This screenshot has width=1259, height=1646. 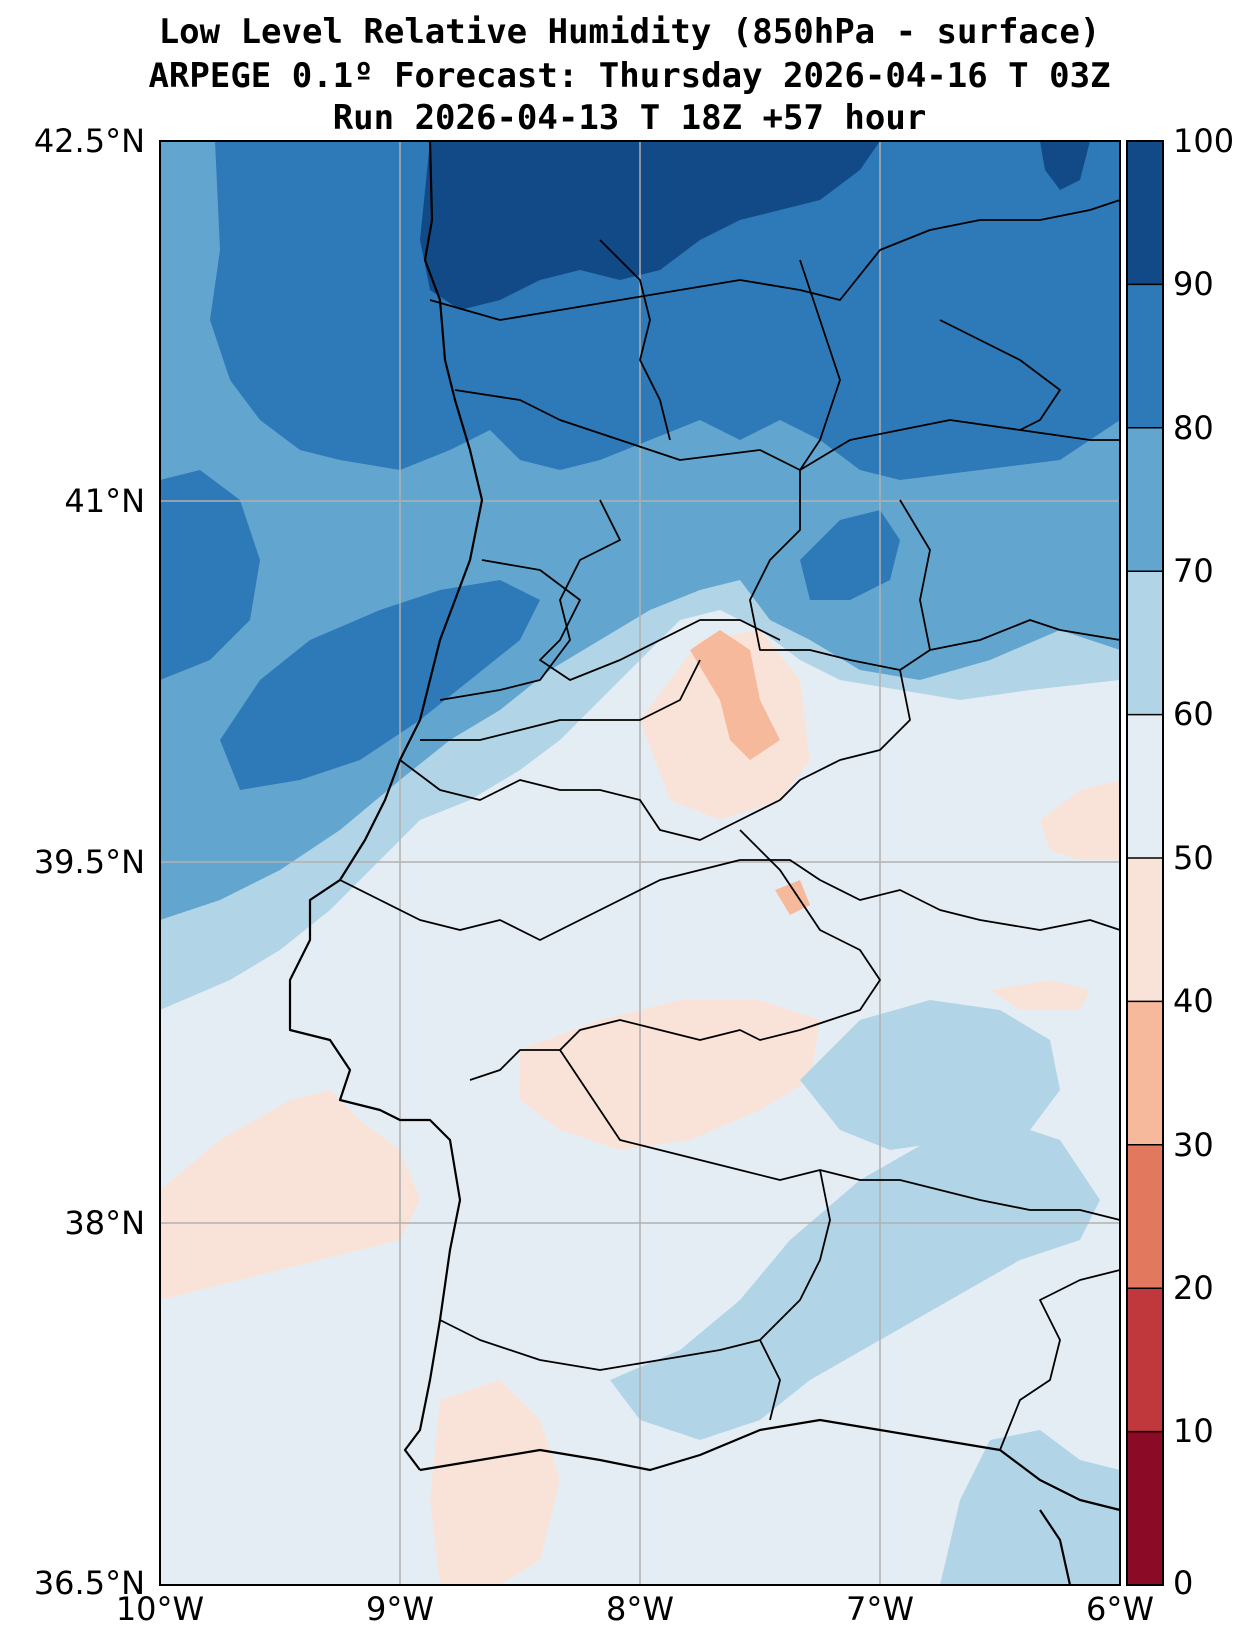 What do you see at coordinates (89, 1583) in the screenshot?
I see `lat-label-36-5n: 36.5°N` at bounding box center [89, 1583].